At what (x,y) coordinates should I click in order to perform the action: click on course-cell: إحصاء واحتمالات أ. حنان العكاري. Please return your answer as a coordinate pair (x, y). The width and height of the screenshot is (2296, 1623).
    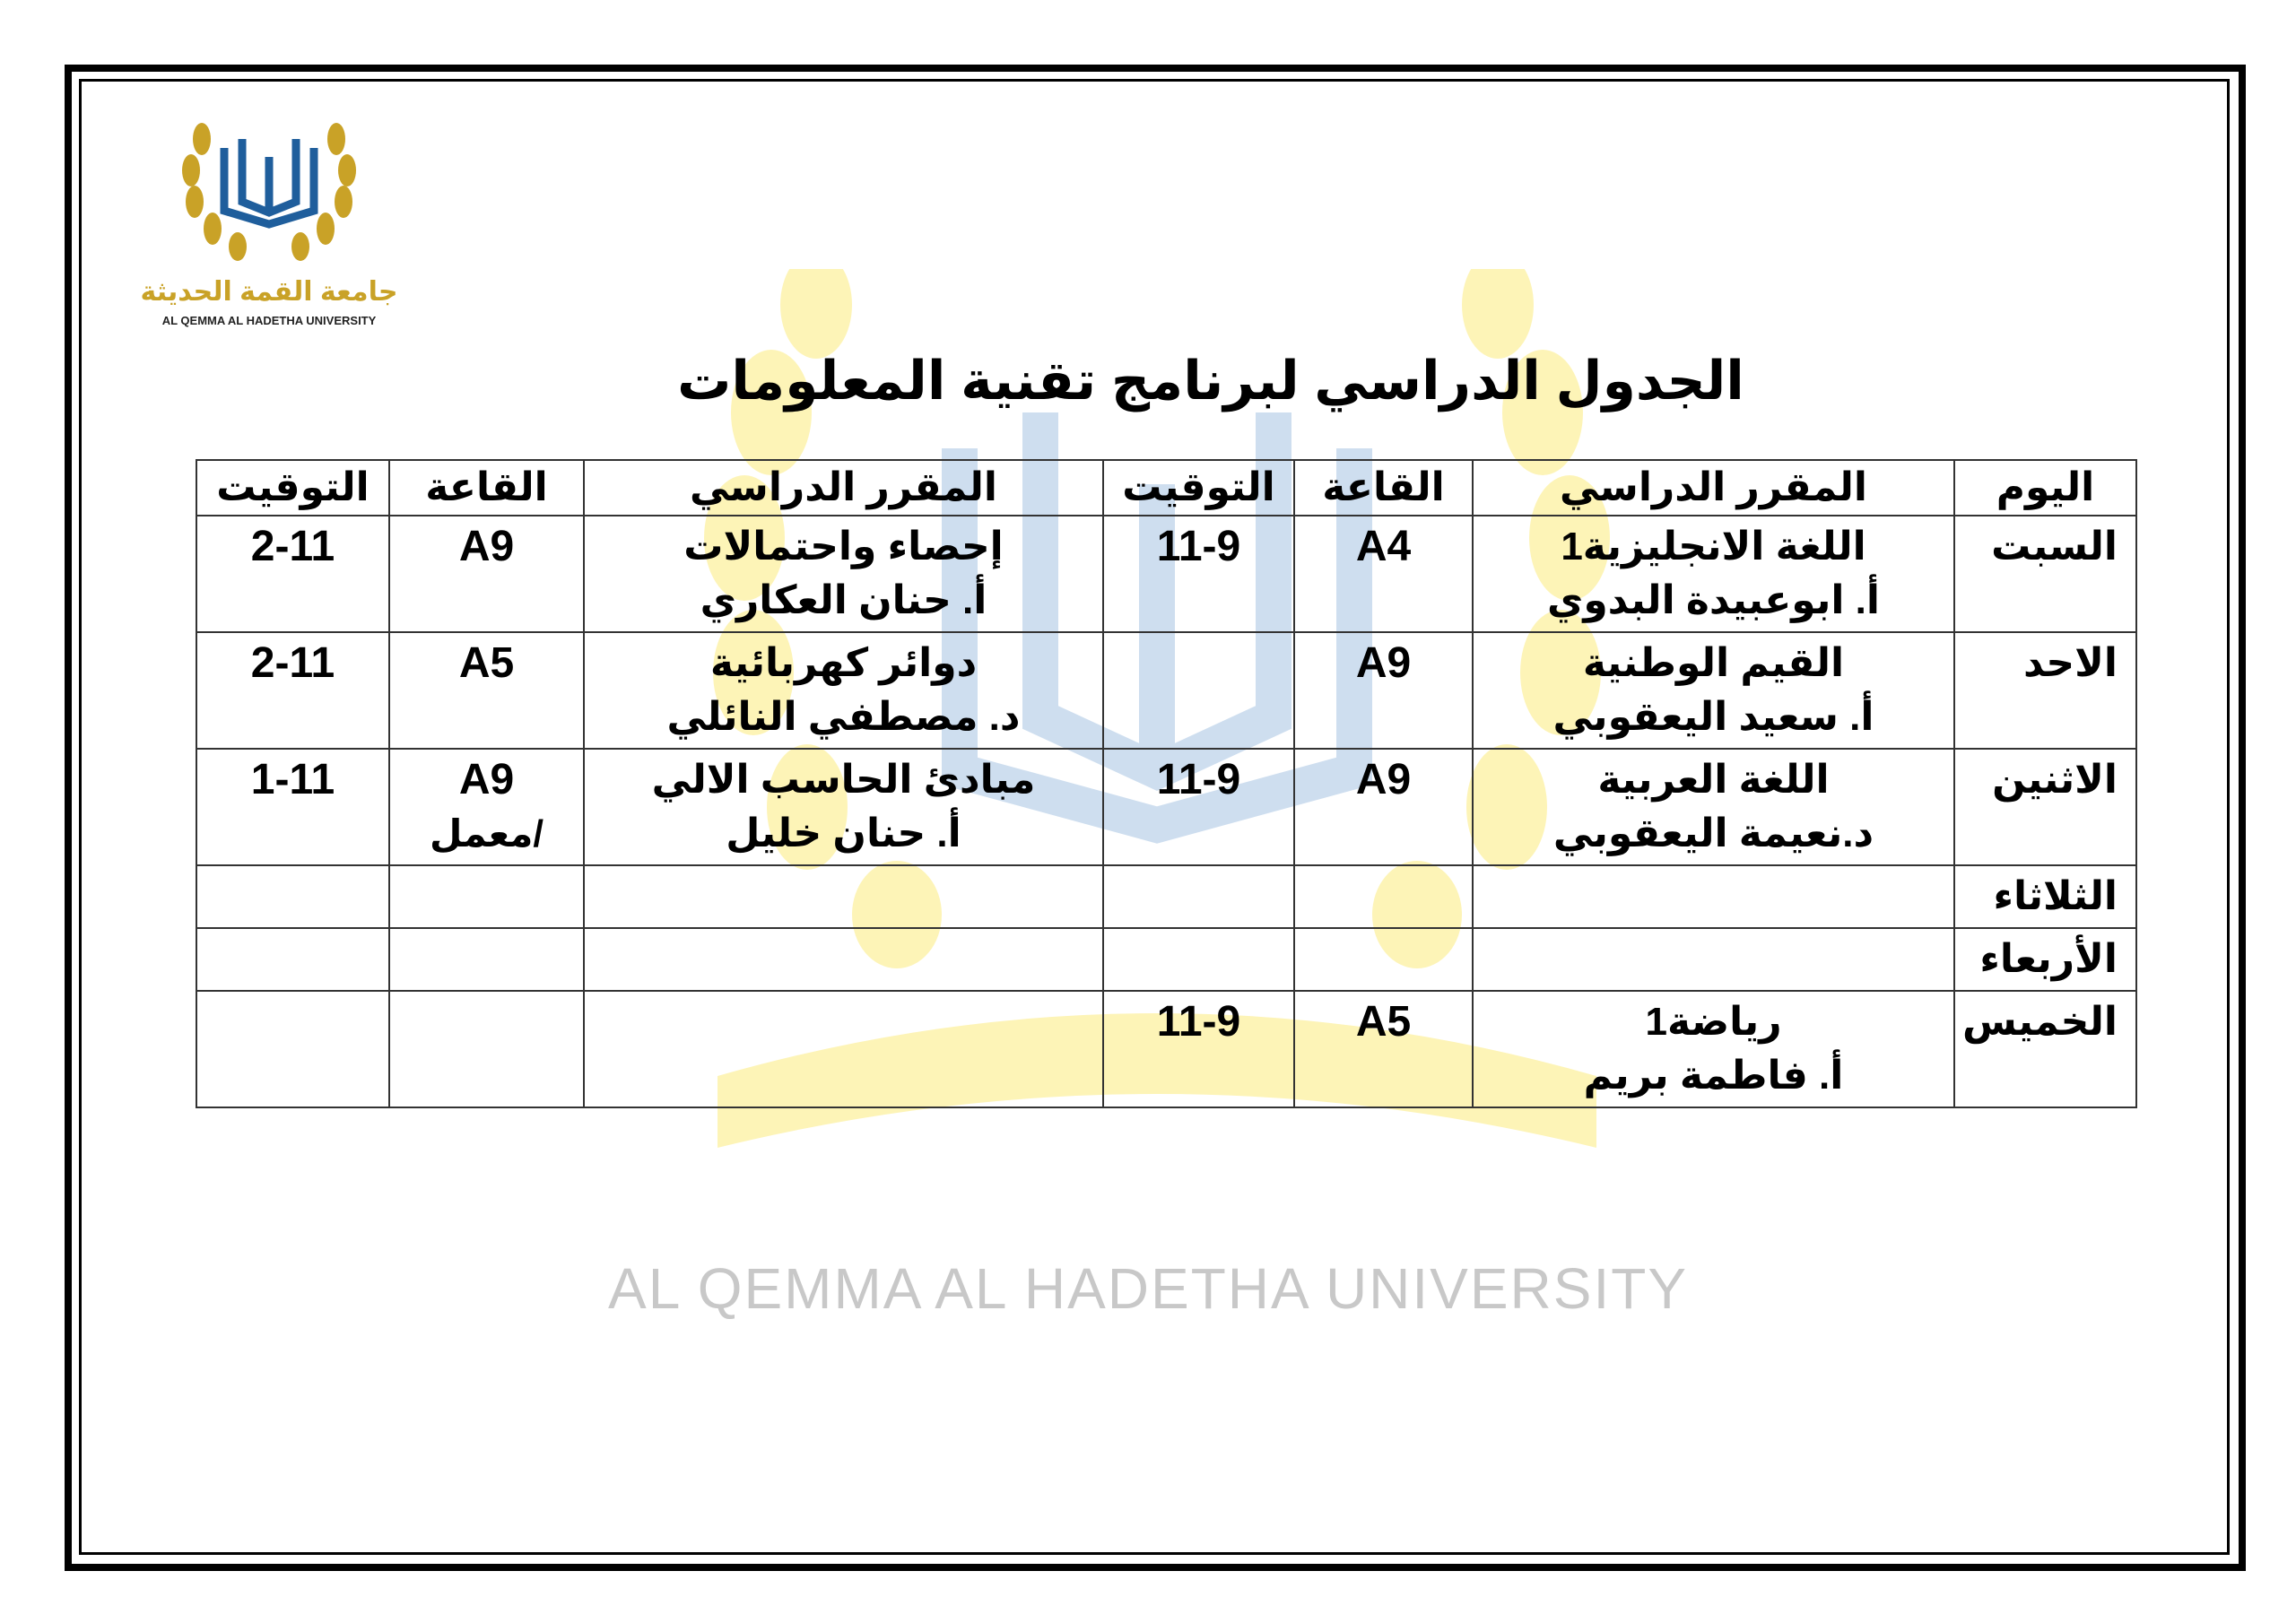
    Looking at the image, I should click on (843, 574).